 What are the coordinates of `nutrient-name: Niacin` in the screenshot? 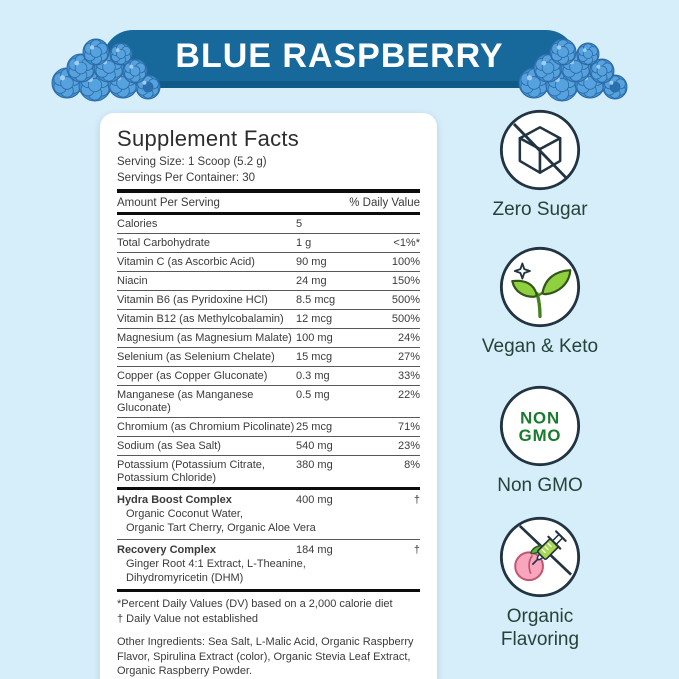 It's located at (132, 280).